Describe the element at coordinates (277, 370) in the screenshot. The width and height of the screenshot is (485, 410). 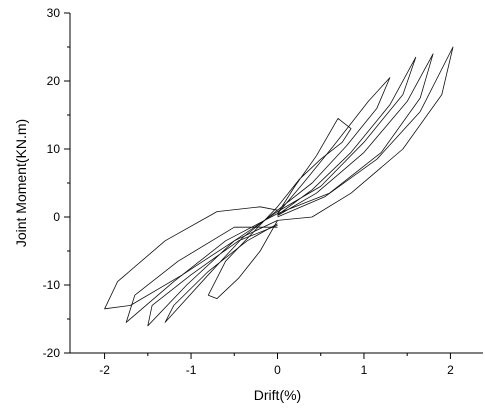
I see `x-tick-label: 0` at that location.